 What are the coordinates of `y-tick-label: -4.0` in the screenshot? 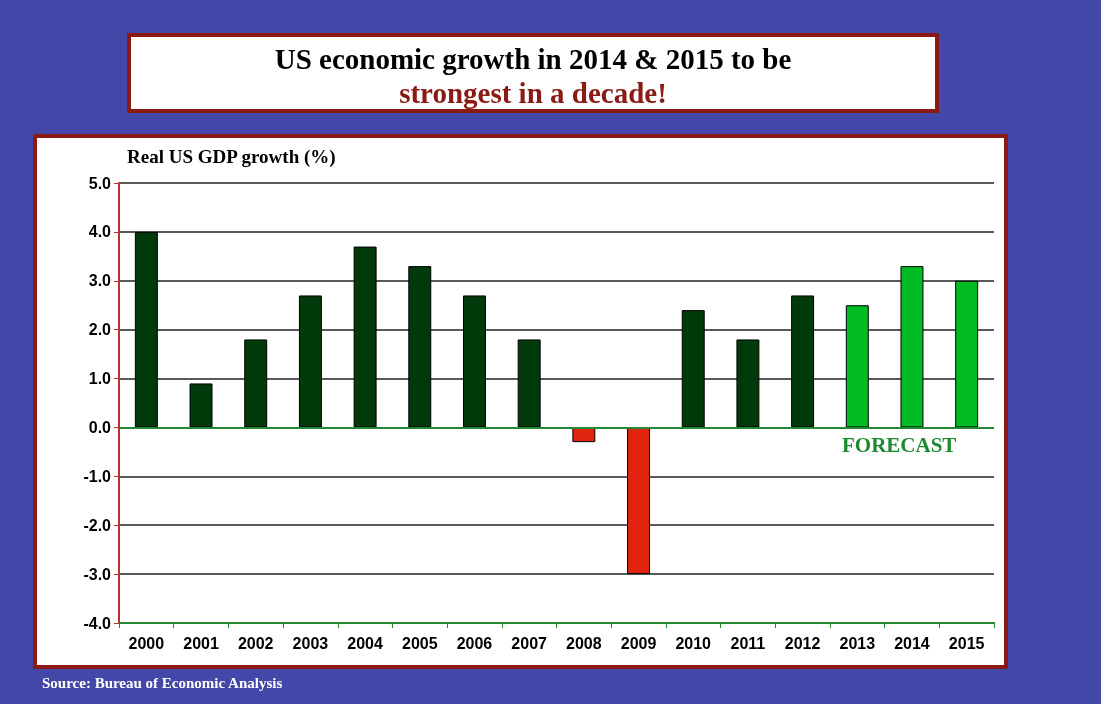 It's located at (97, 623).